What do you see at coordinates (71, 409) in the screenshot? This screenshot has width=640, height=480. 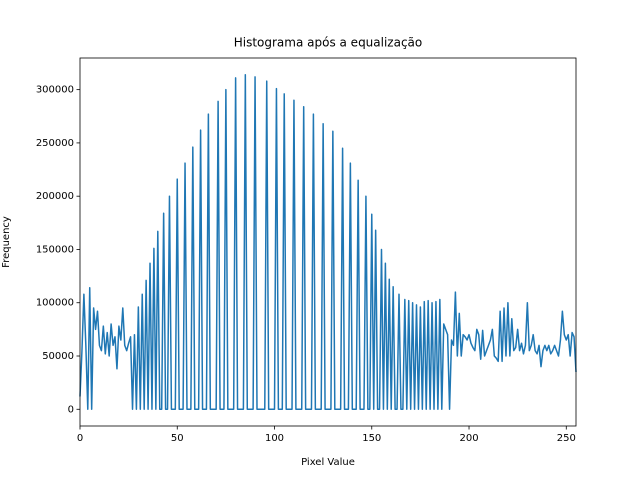 I see `y-tick-label: 0` at bounding box center [71, 409].